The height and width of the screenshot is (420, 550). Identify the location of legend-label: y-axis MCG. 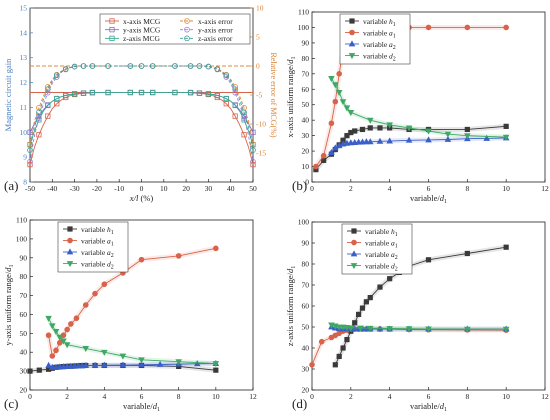
(142, 29).